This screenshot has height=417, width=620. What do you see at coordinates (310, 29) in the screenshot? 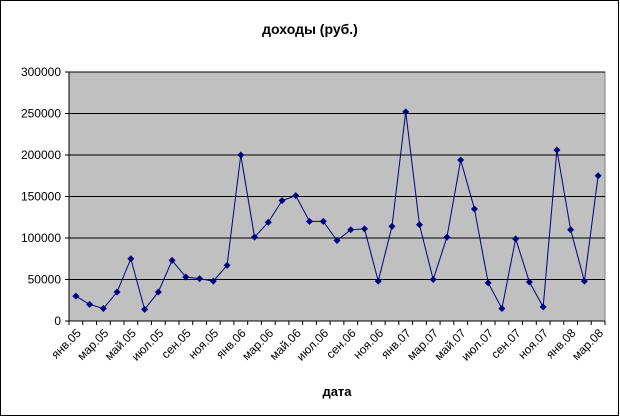
I see `chart-title: доходы (руб.)` at bounding box center [310, 29].